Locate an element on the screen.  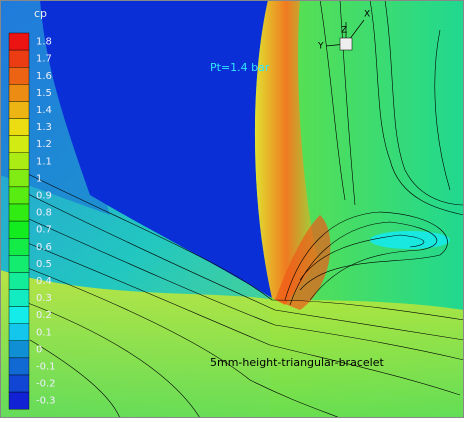
legend-label: 0.2 is located at coordinates (44, 315).